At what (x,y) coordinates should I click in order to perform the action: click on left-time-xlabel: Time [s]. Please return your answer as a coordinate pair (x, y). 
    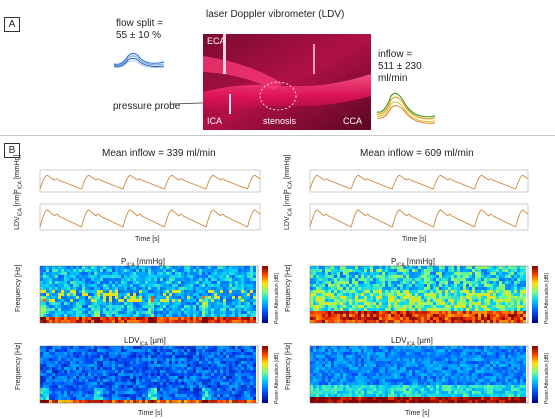
    Looking at the image, I should click on (147, 239).